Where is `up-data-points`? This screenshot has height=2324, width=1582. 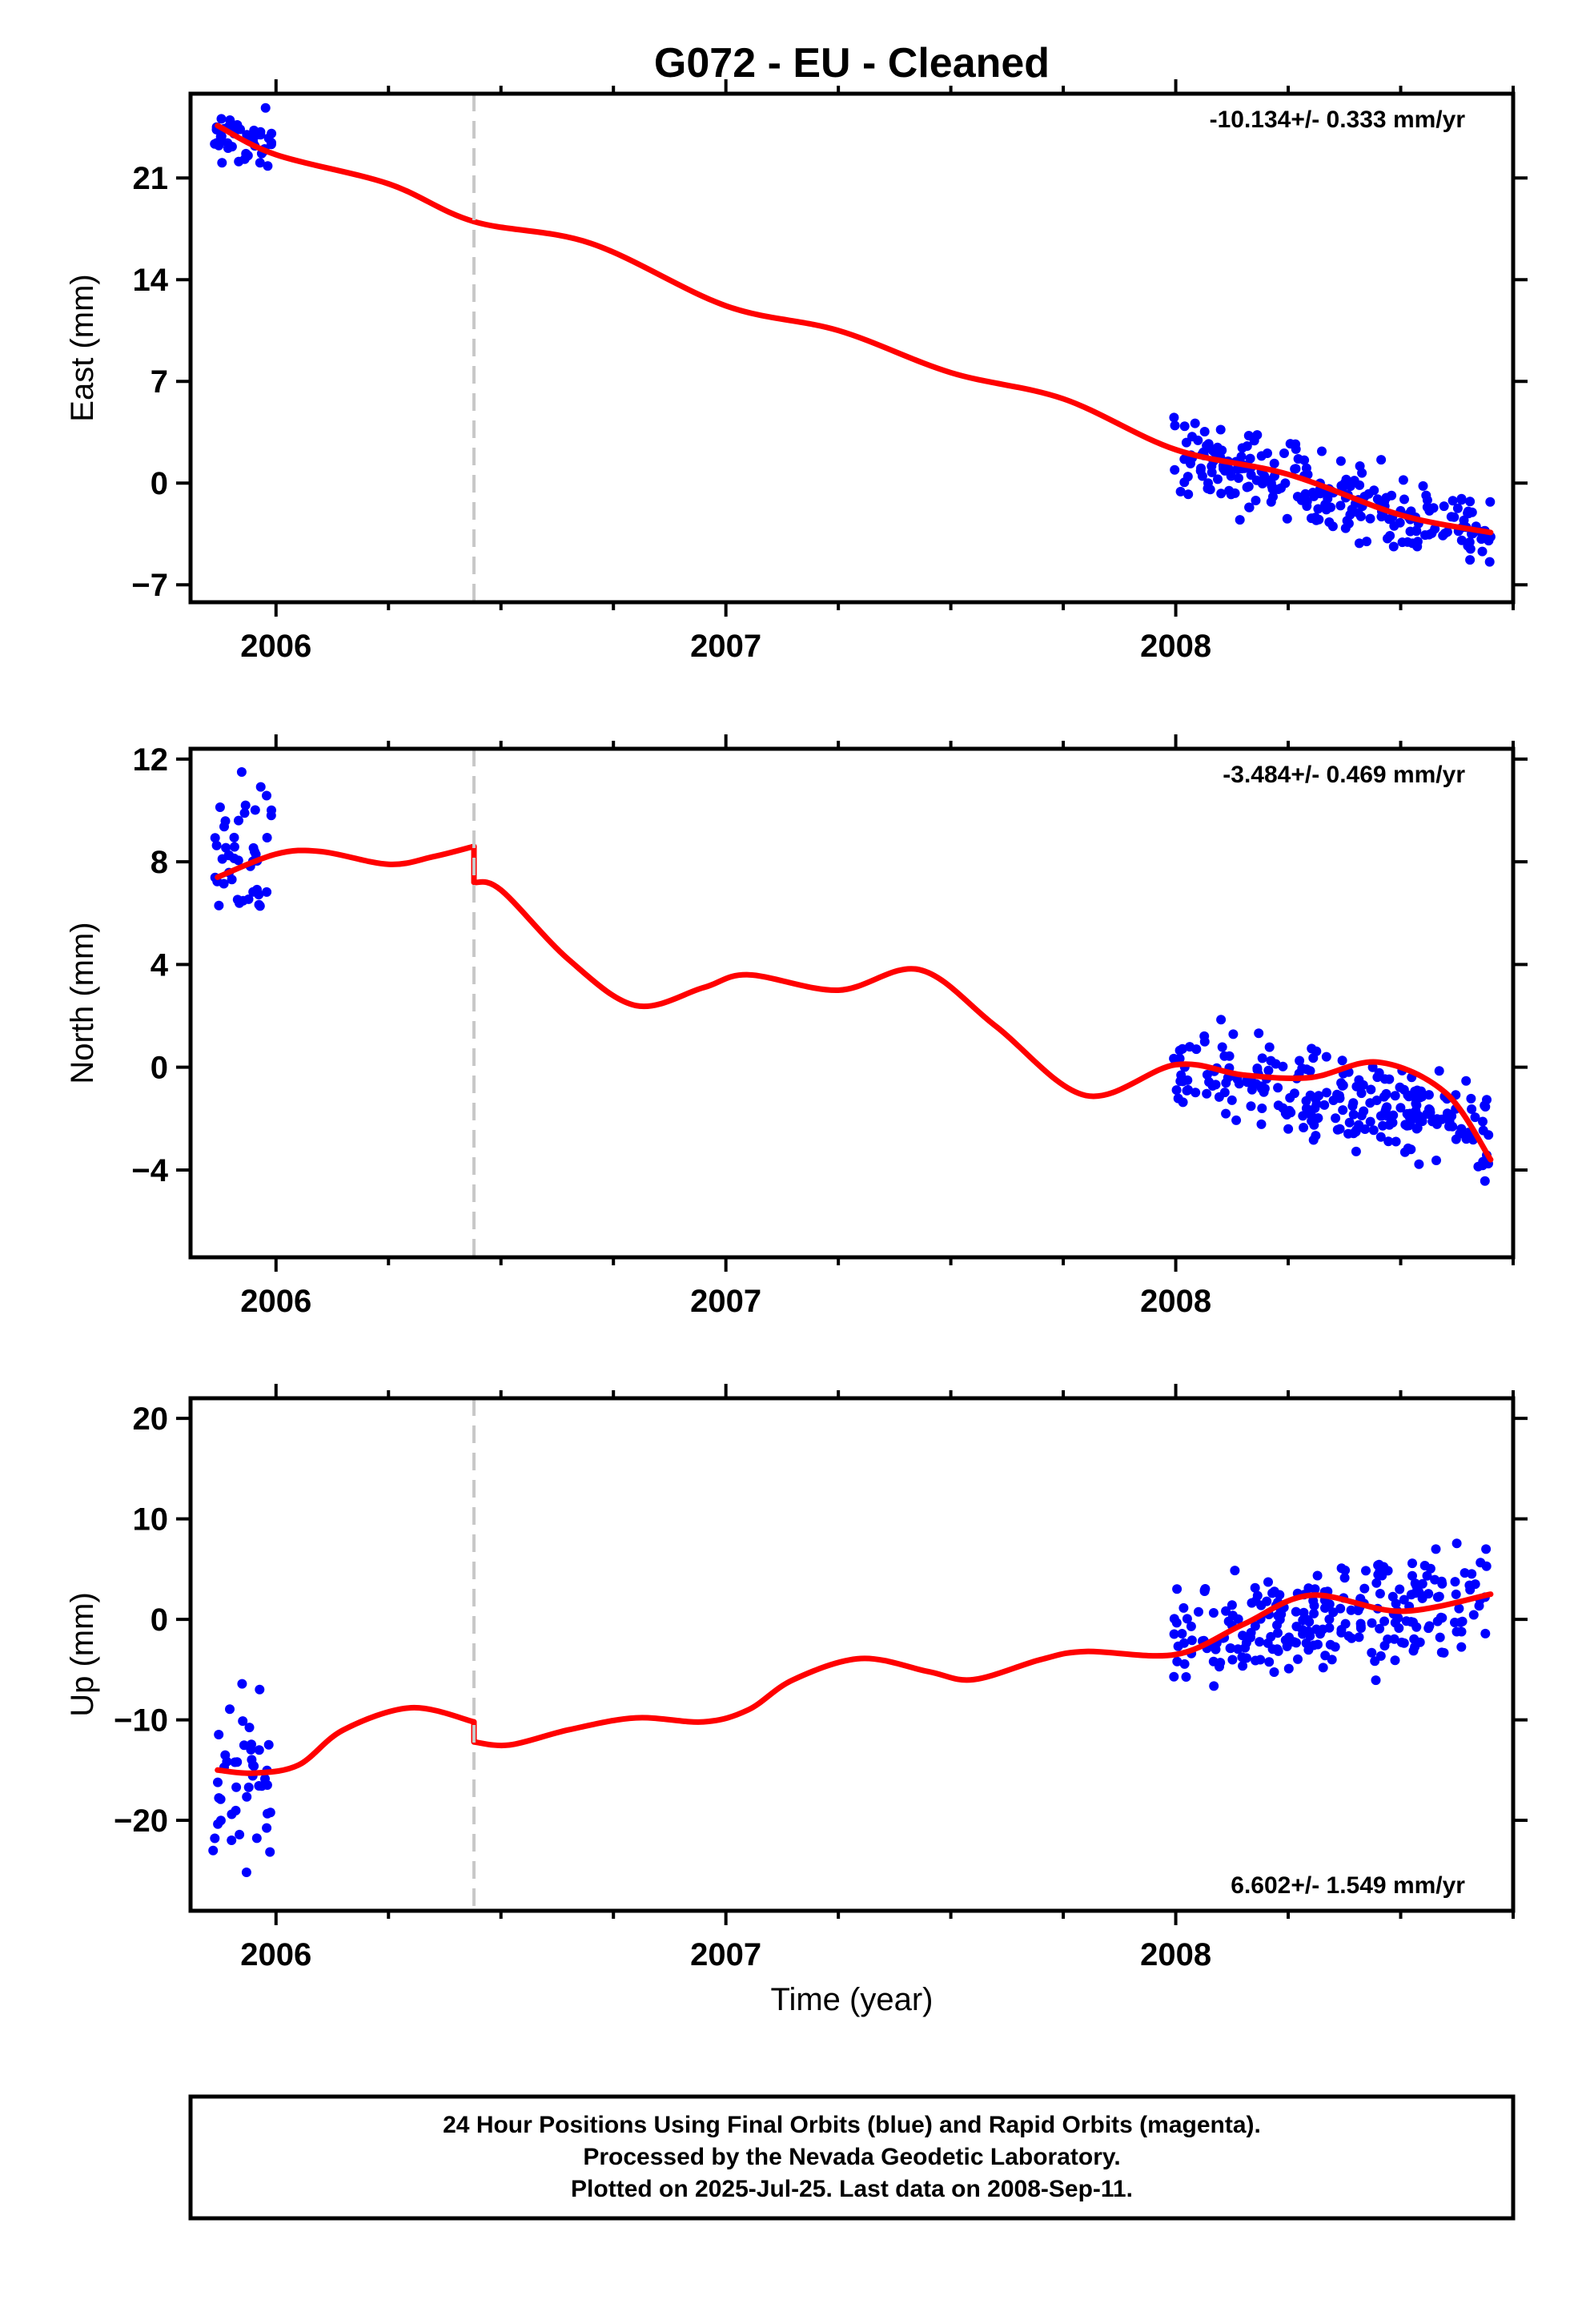 up-data-points is located at coordinates (850, 1707).